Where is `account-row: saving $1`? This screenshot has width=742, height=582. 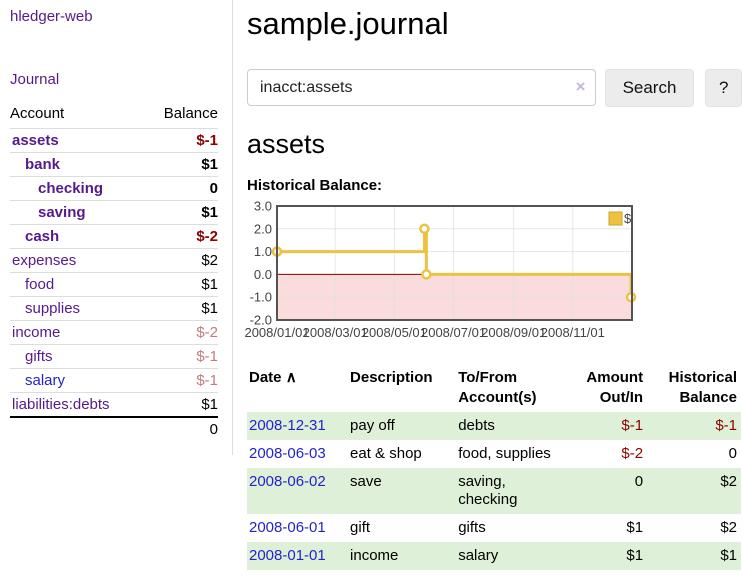
account-row: saving $1 is located at coordinates (114, 212).